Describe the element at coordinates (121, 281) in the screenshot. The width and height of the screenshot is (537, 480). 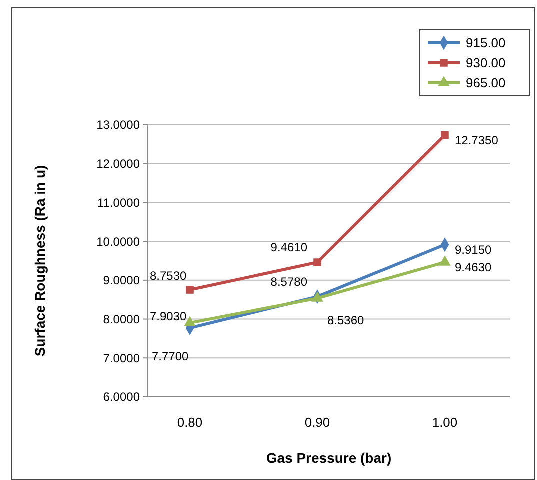
I see `y-tick-label: 9.0000` at that location.